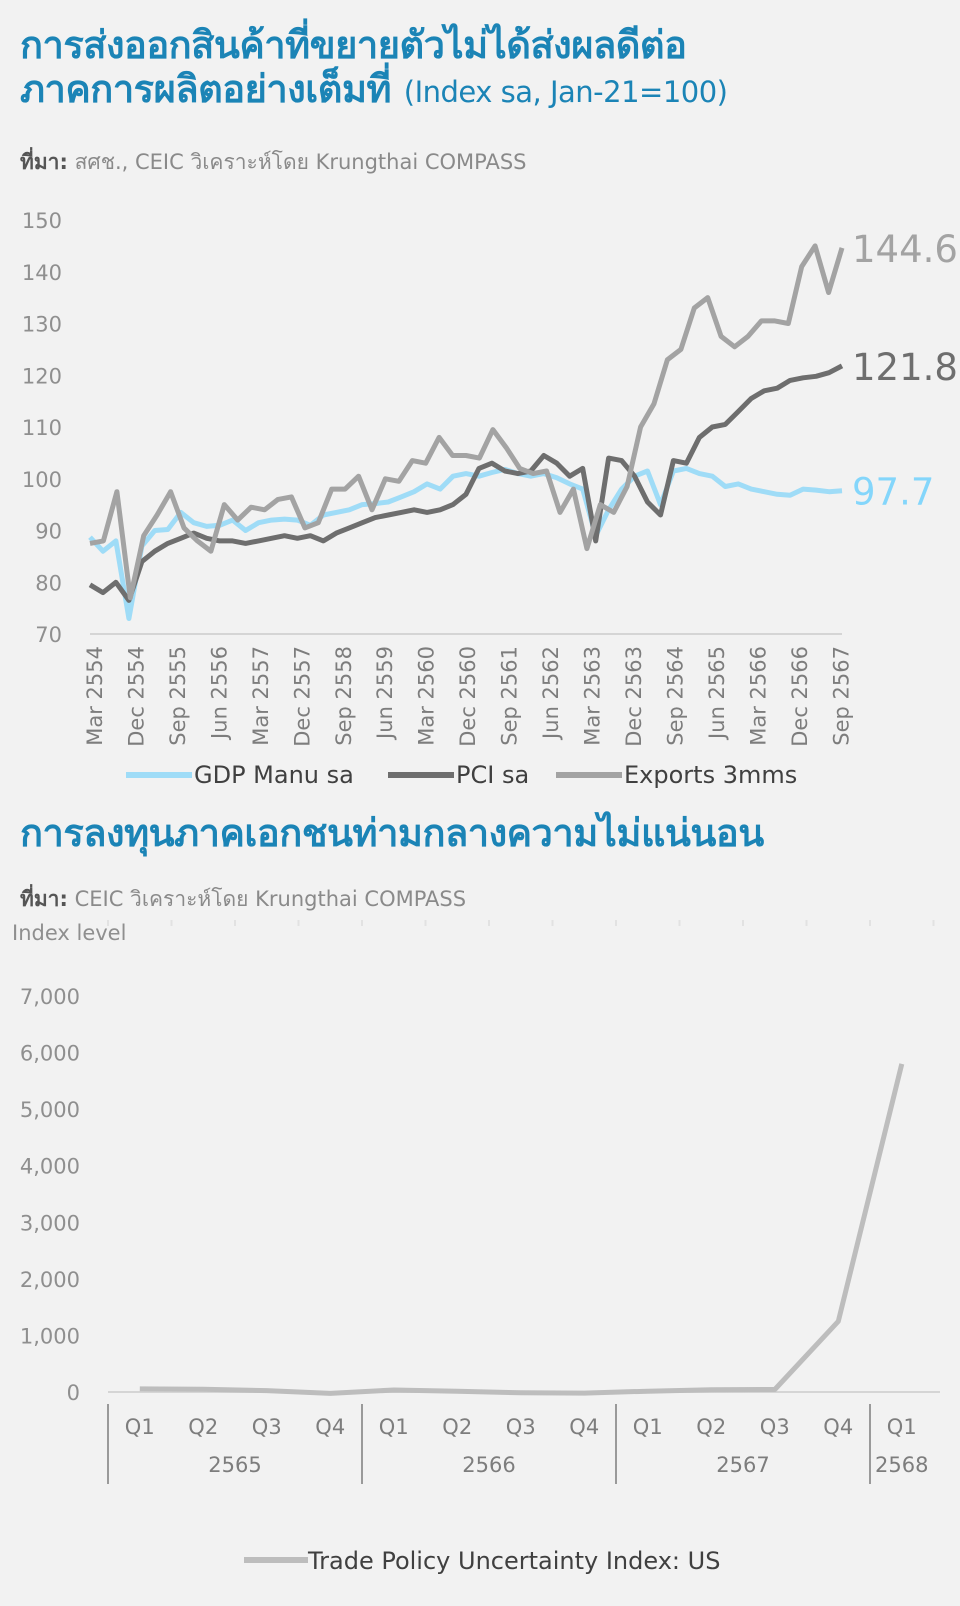 Image resolution: width=960 pixels, height=1606 pixels. What do you see at coordinates (42, 273) in the screenshot?
I see `chart1-y-tick: 140` at bounding box center [42, 273].